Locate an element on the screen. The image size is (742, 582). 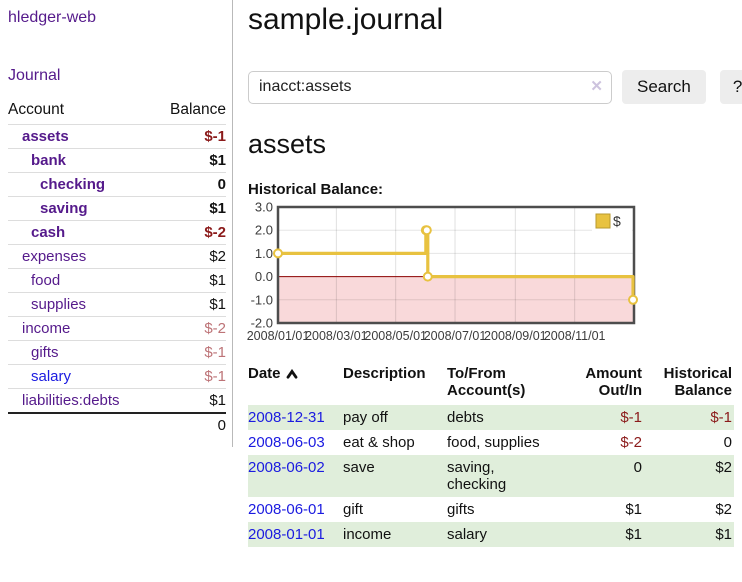
svg-text: 3.0 is located at coordinates (264, 207).